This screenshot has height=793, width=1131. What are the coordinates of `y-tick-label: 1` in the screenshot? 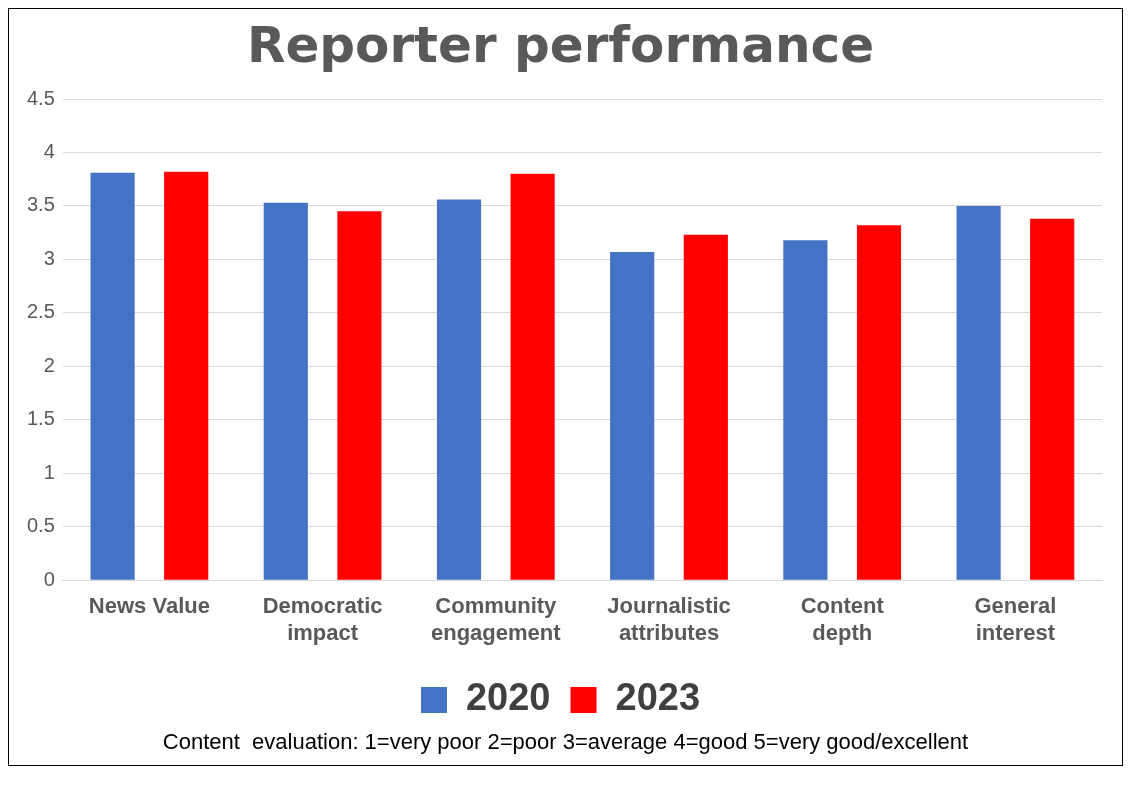 It's located at (49, 471).